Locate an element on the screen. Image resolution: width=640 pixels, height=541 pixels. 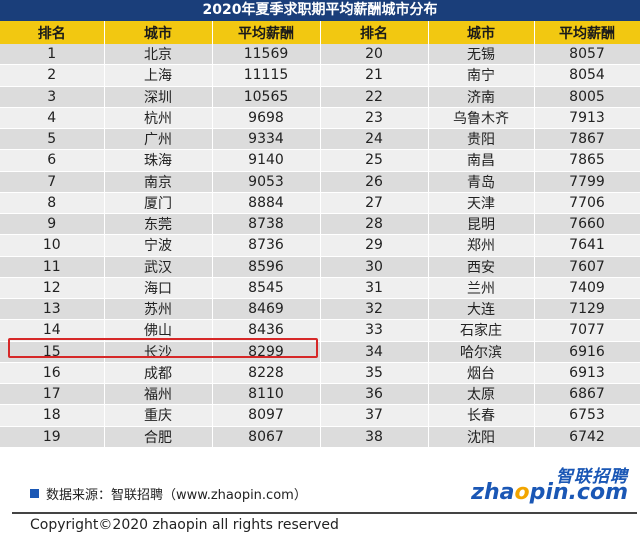
right-city-cell: 烟台 is located at coordinates (481, 373).